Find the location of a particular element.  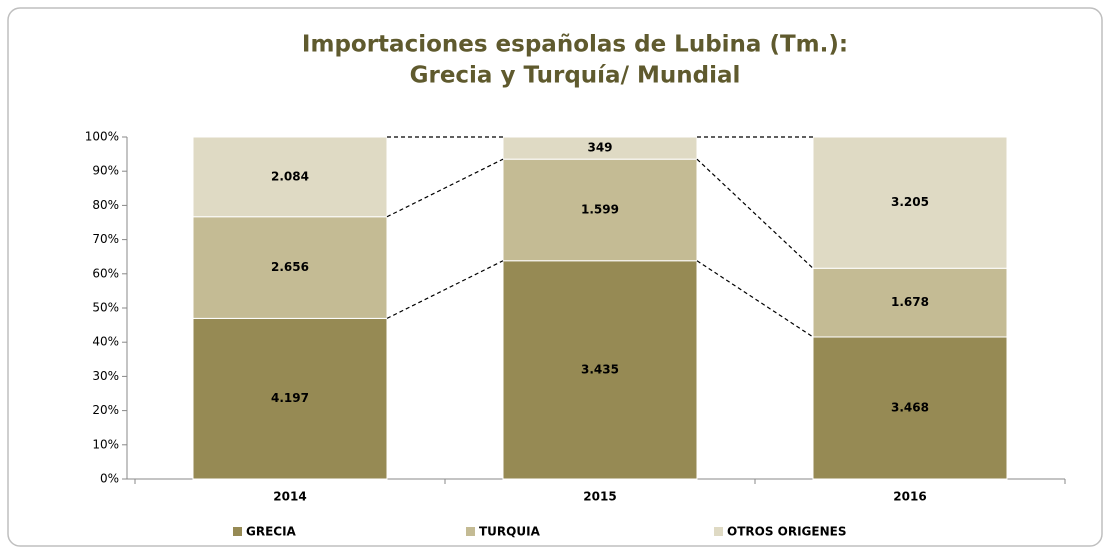

data-label: 349 is located at coordinates (599, 148).